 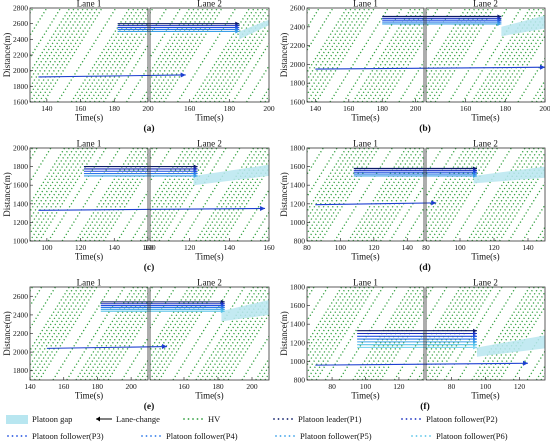 What do you see at coordinates (383, 108) in the screenshot?
I see `x-tick-label: 180` at bounding box center [383, 108].